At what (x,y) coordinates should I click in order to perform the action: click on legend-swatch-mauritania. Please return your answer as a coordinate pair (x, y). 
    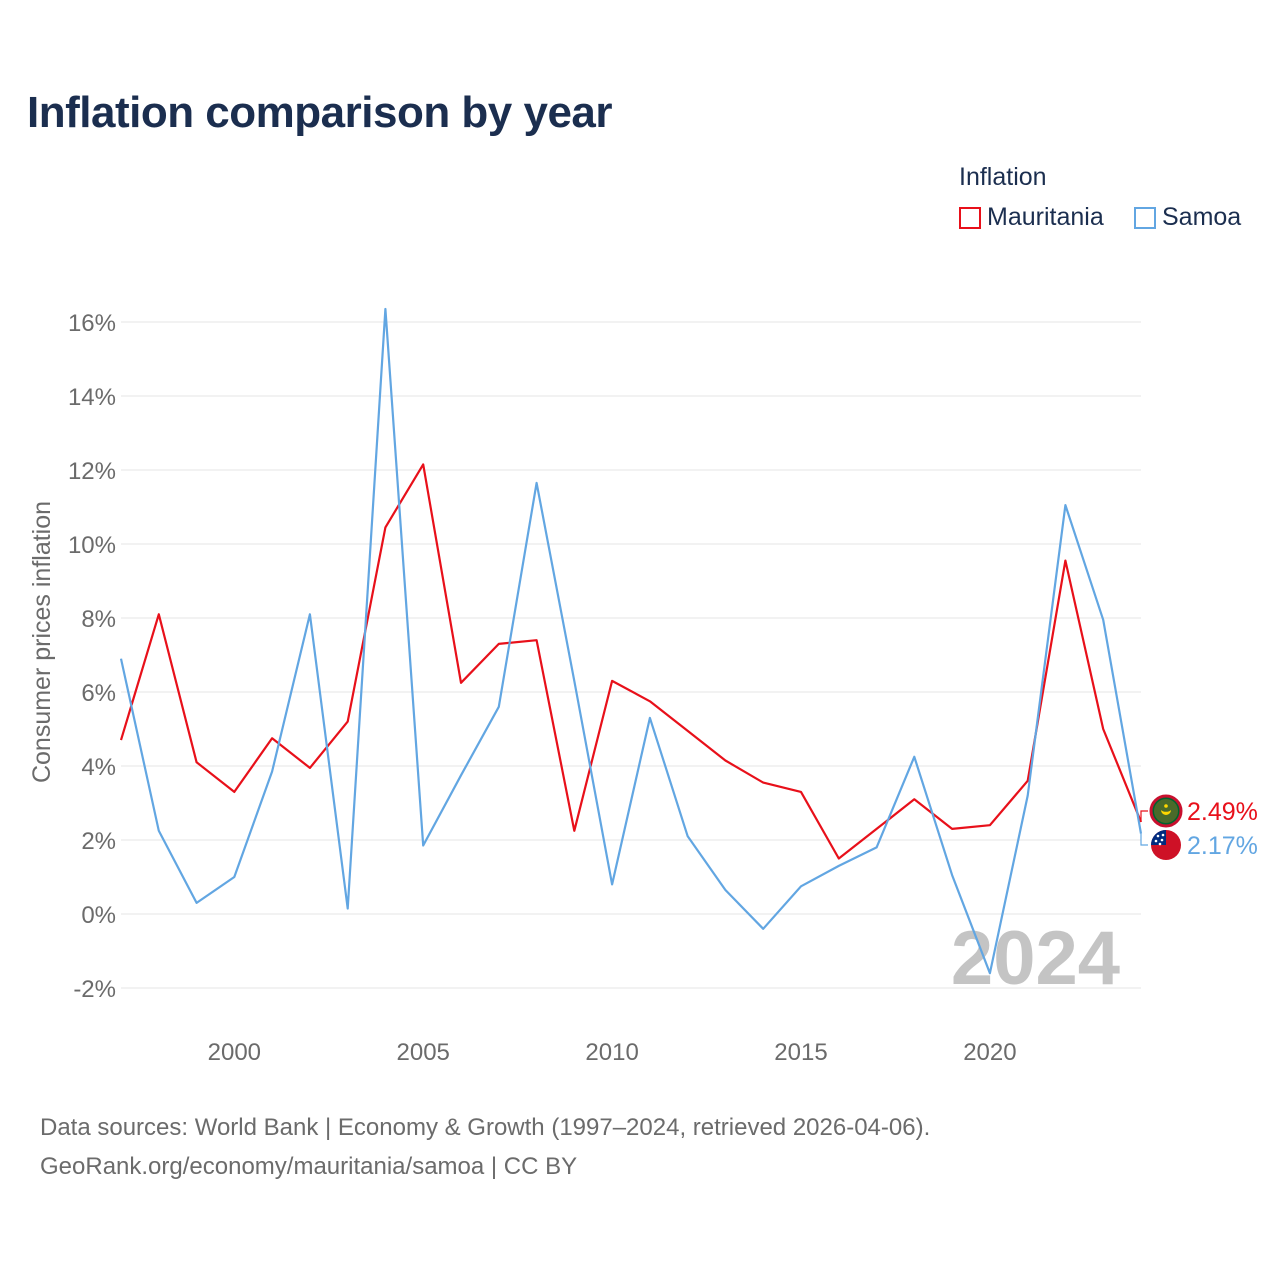
    Looking at the image, I should click on (970, 217).